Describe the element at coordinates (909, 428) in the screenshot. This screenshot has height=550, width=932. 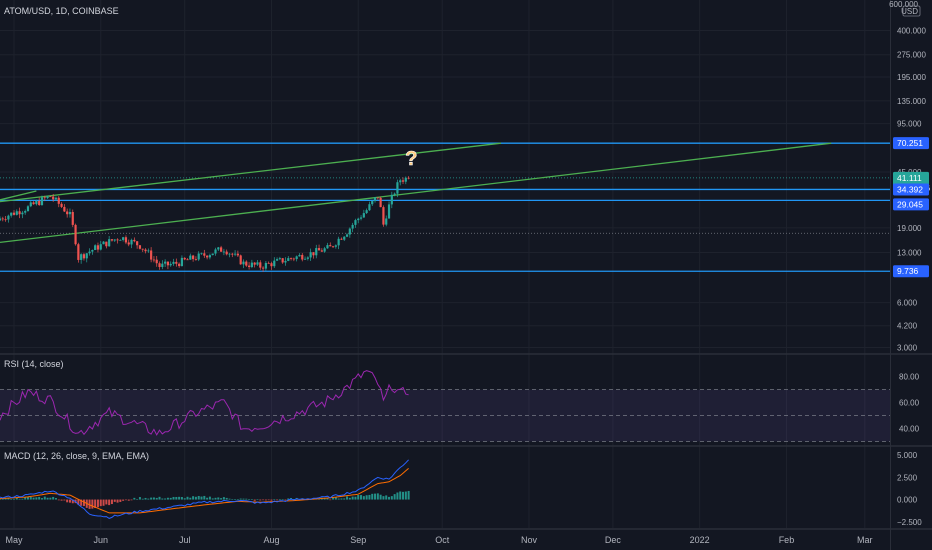
I see `rsi-tick-label: 40.00` at that location.